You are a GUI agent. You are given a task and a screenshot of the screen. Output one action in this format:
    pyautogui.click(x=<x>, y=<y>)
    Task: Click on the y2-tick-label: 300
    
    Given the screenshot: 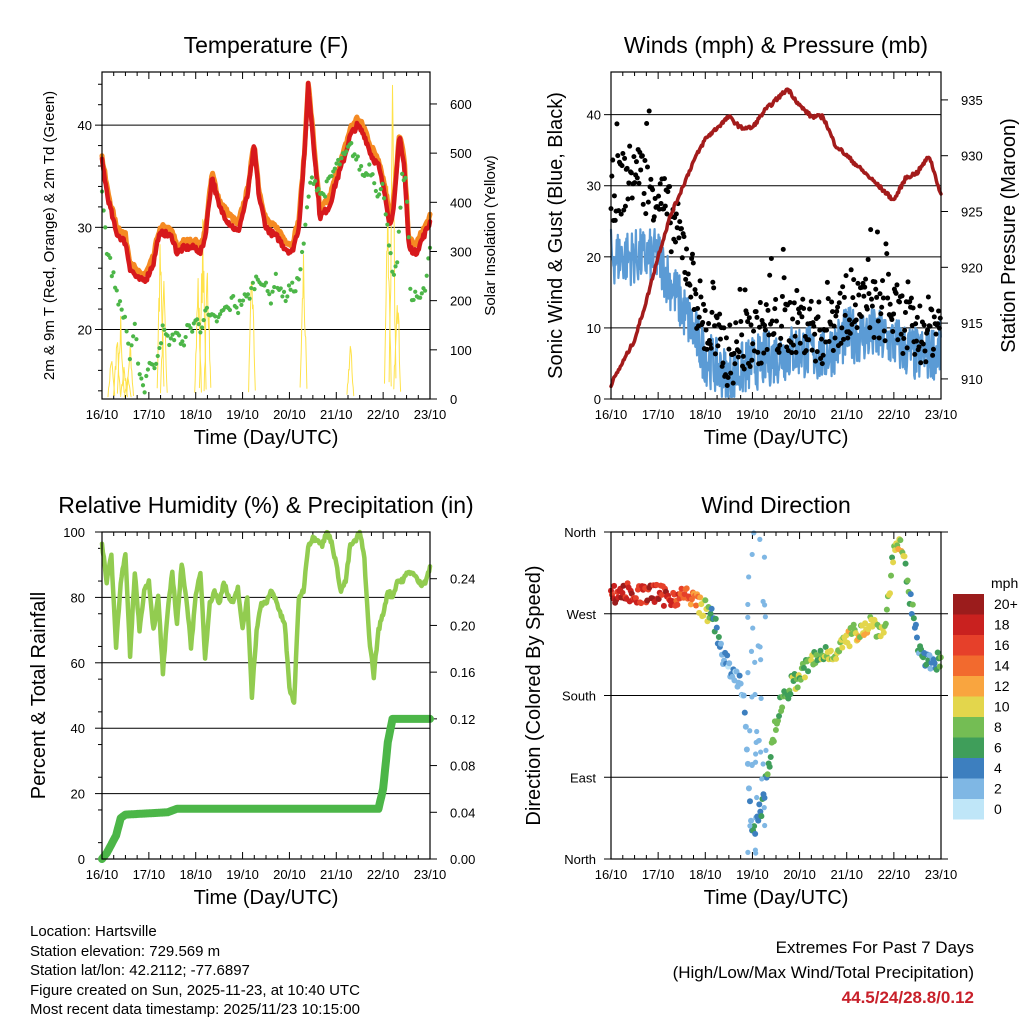 What is the action you would take?
    pyautogui.click(x=461, y=251)
    